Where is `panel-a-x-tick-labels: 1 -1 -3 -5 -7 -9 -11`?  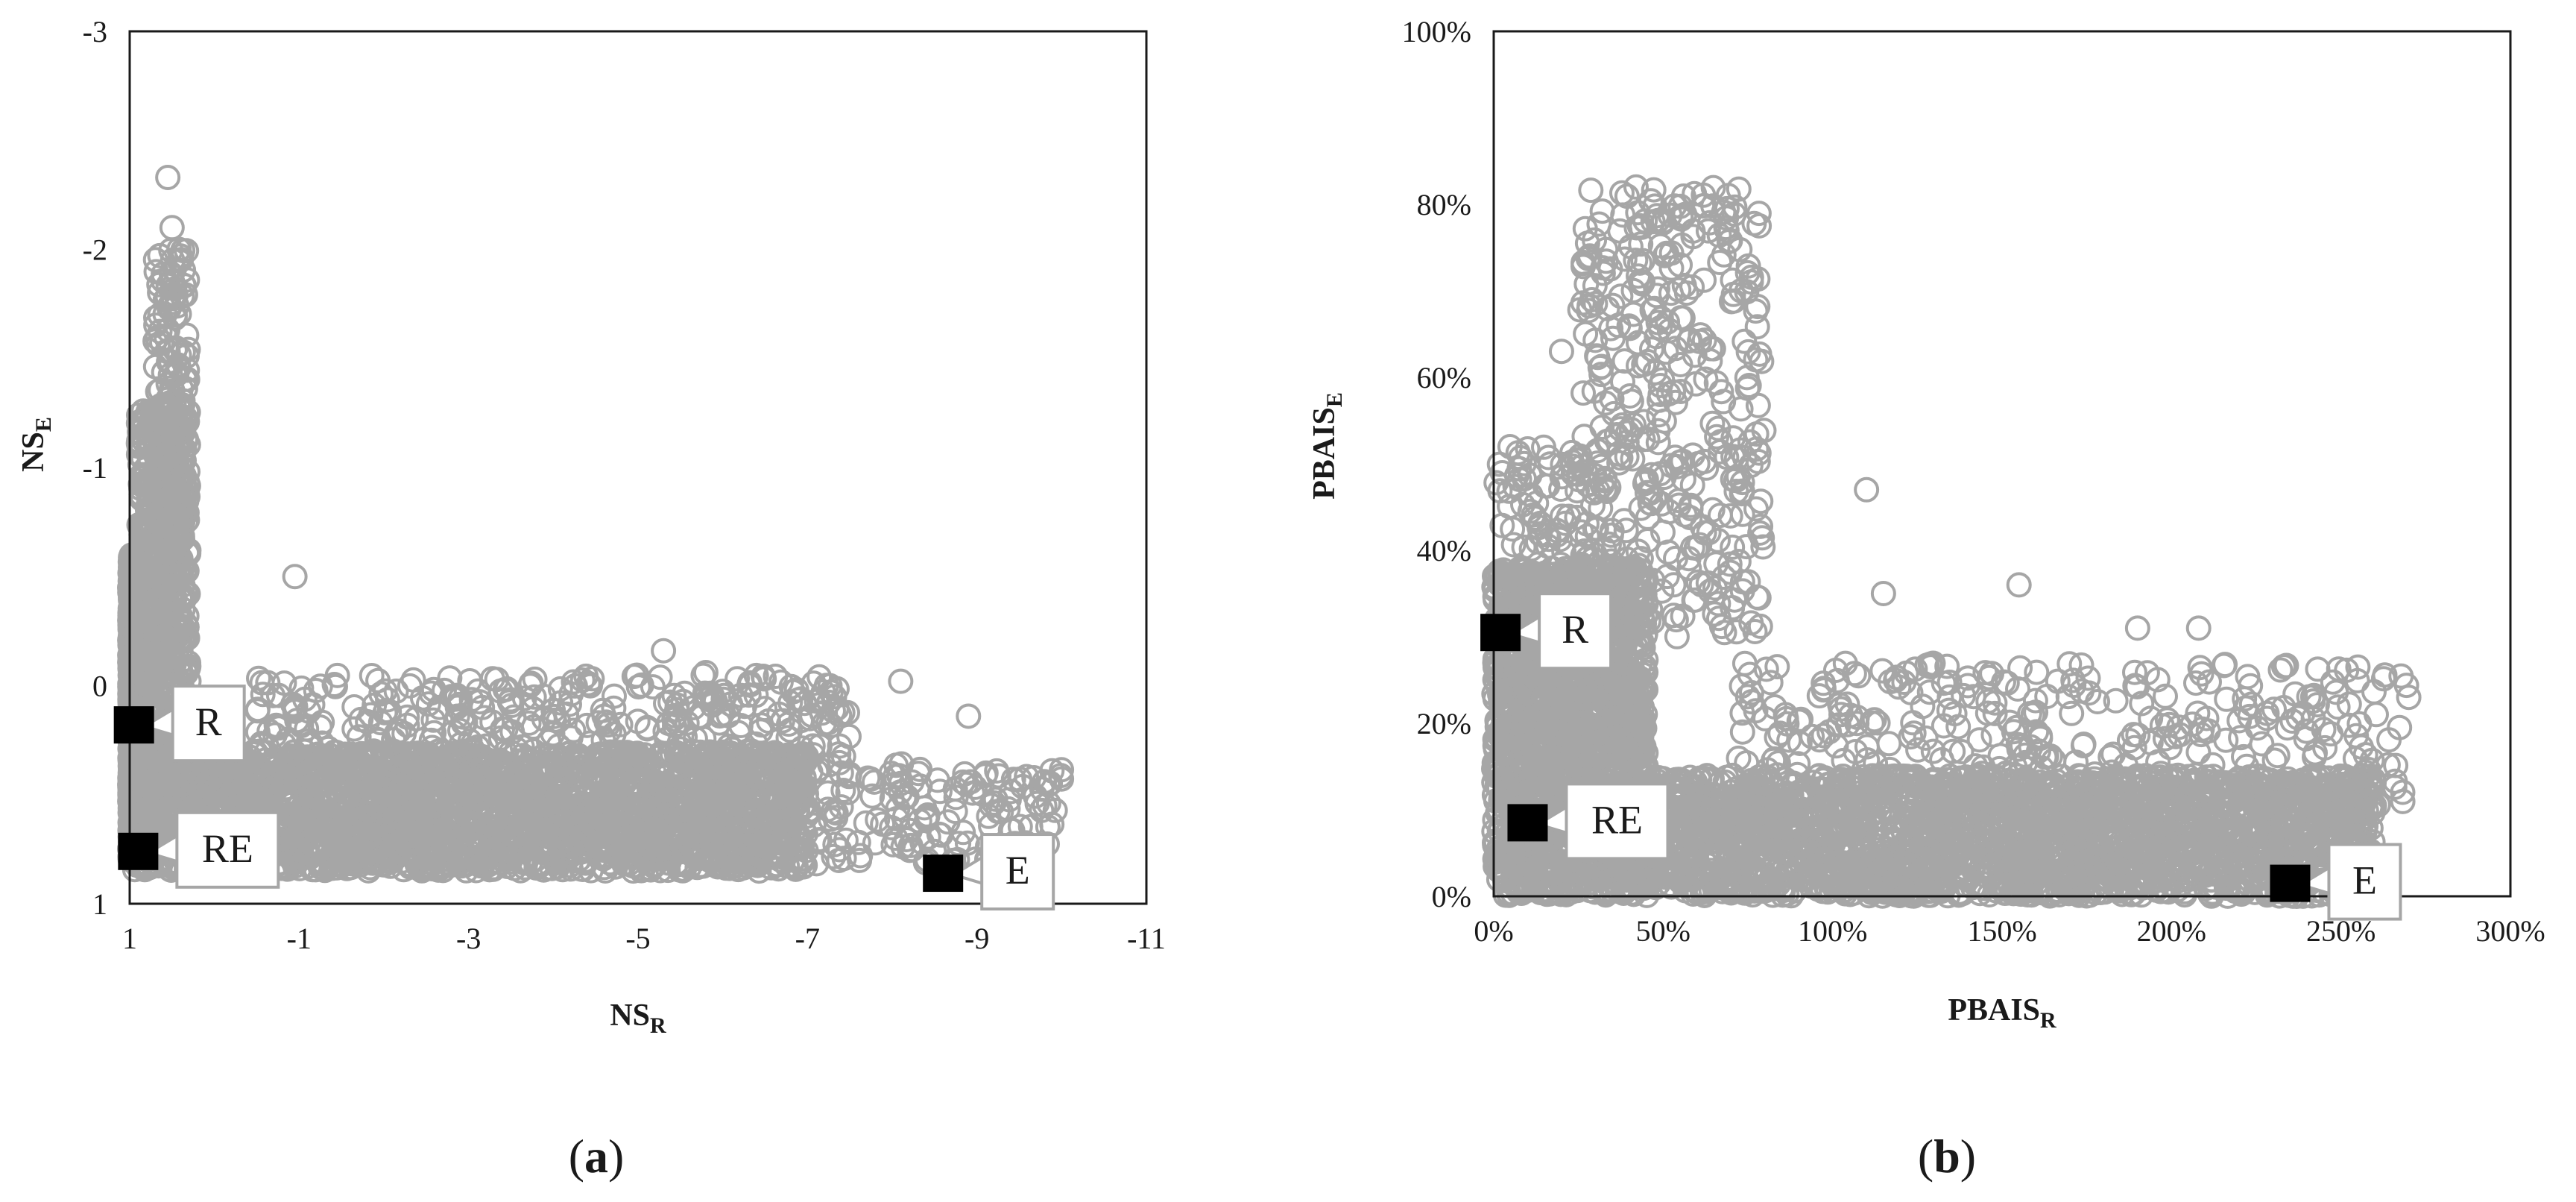
panel-a-x-tick-labels: 1 -1 -3 -5 -7 -9 -11 is located at coordinates (644, 938).